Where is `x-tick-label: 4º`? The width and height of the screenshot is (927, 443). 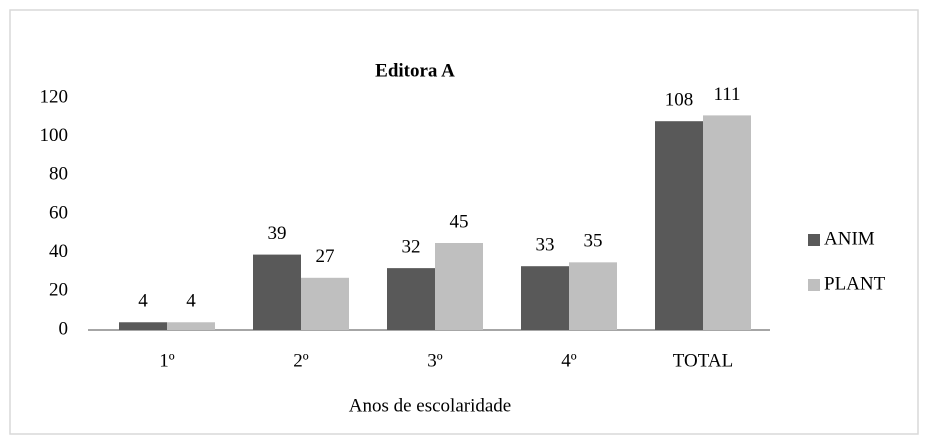
x-tick-label: 4º is located at coordinates (569, 360).